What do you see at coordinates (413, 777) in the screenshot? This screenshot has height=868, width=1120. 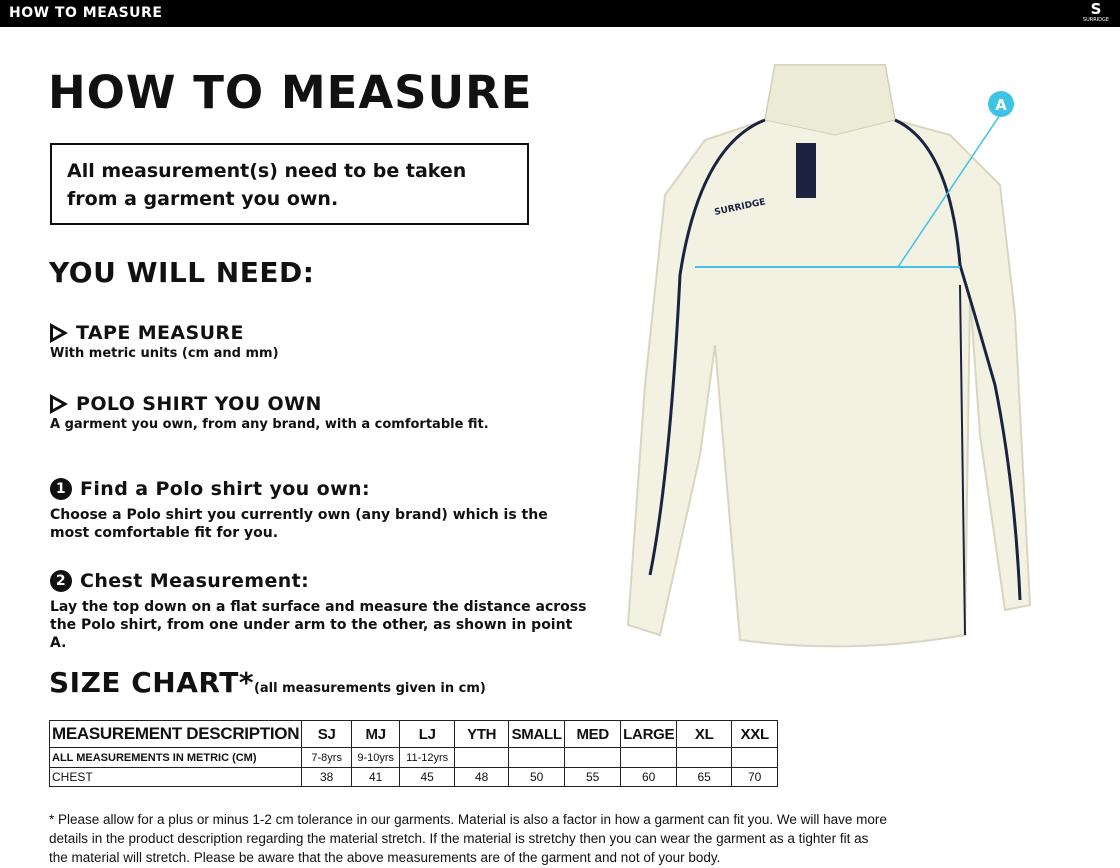 I see `table-row: CHEST 38 41 45 48 50 55 60 65 70` at bounding box center [413, 777].